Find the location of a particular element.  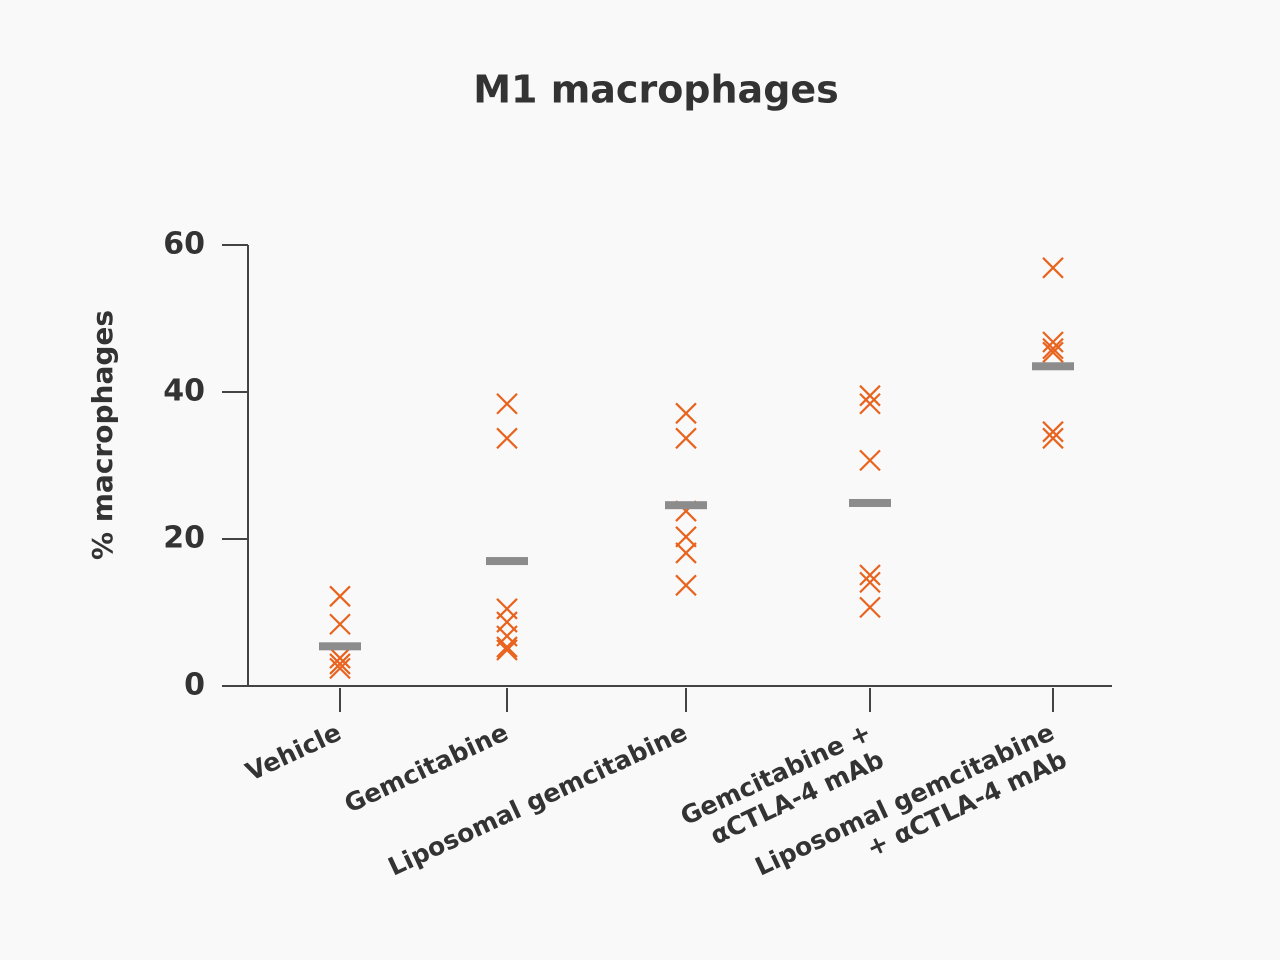

y-axis-label: % macrophages is located at coordinates (102, 435).